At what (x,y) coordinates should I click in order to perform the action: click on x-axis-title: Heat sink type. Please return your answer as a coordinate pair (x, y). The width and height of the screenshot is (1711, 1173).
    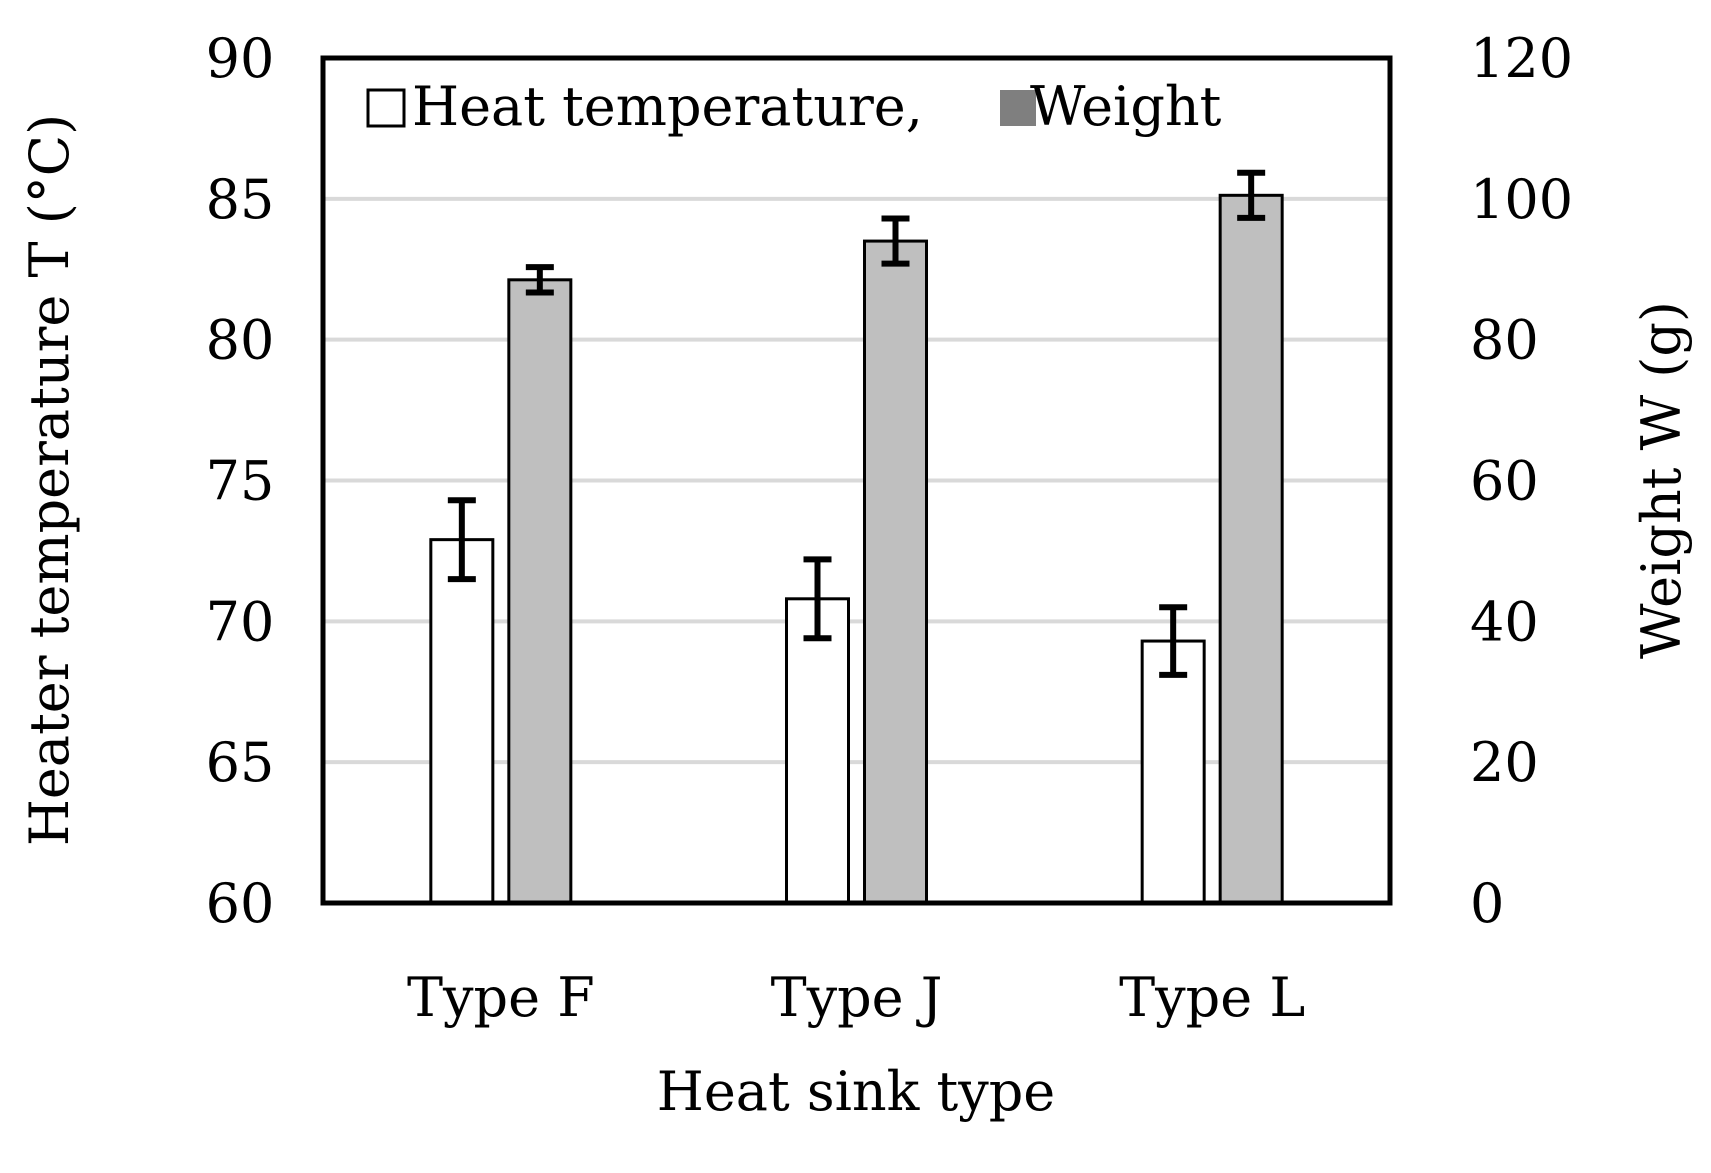
    Looking at the image, I should click on (856, 1091).